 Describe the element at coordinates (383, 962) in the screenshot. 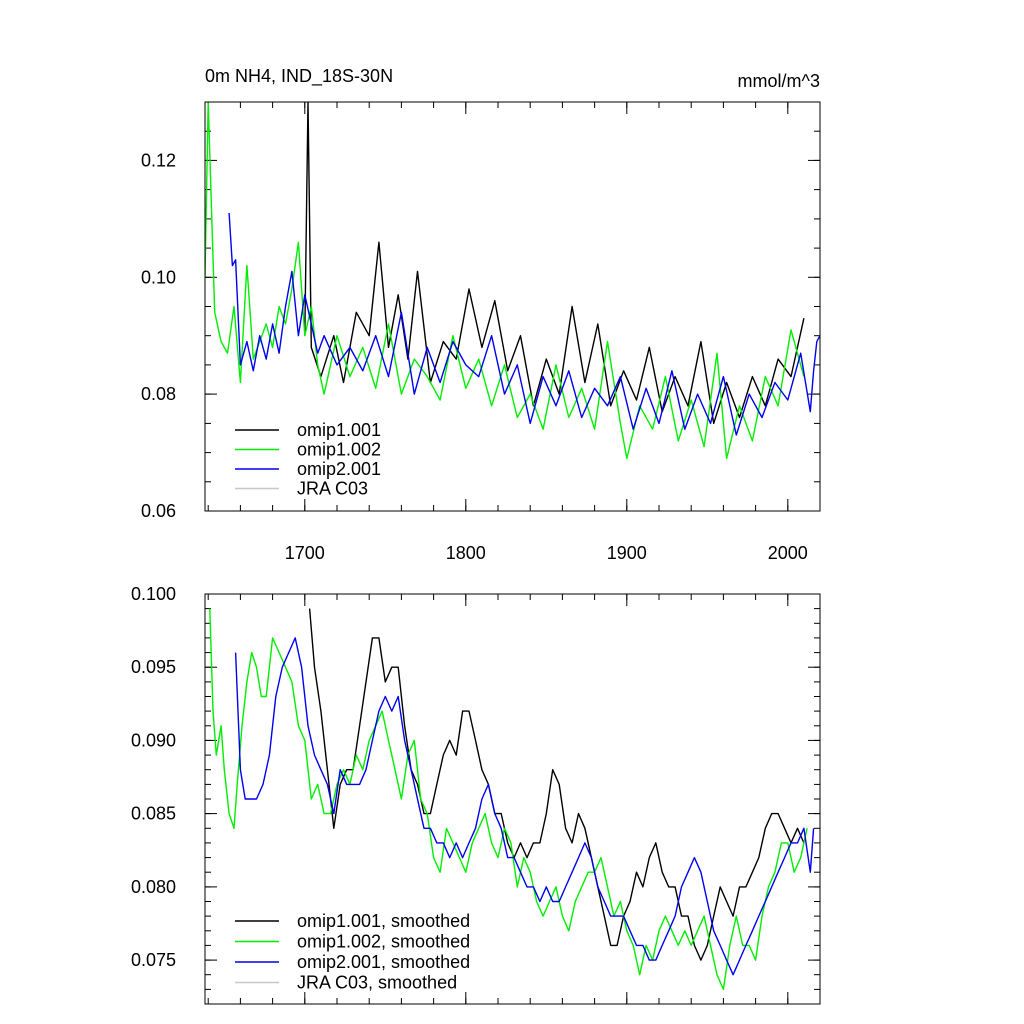

I see `legend-label: omip2.001, smoothed` at that location.